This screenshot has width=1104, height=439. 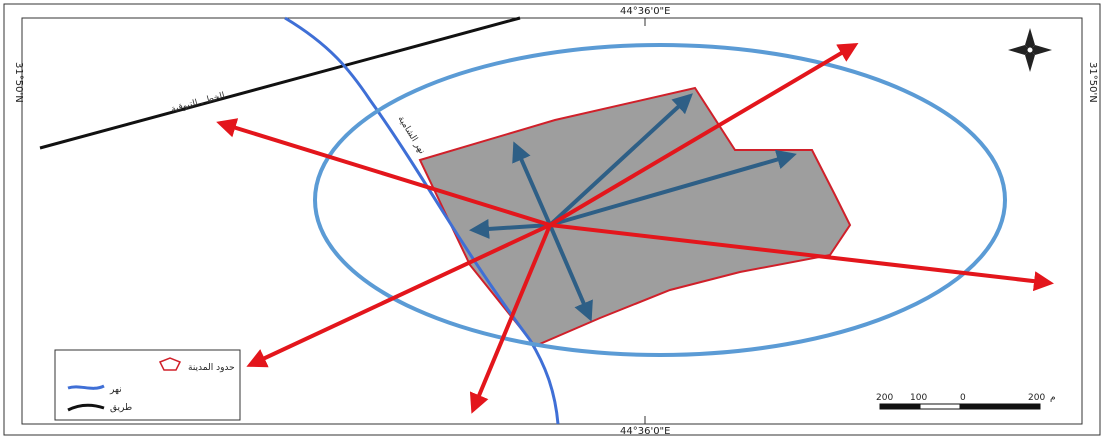 I want to click on legend: حدود المدينة نهر طريق, so click(x=147, y=385).